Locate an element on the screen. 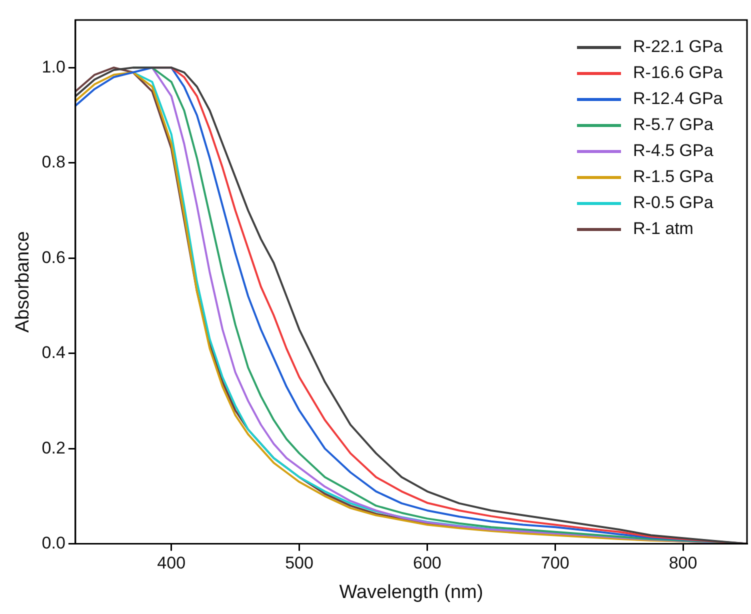  legend-label: R-22.1 GPa is located at coordinates (678, 47).